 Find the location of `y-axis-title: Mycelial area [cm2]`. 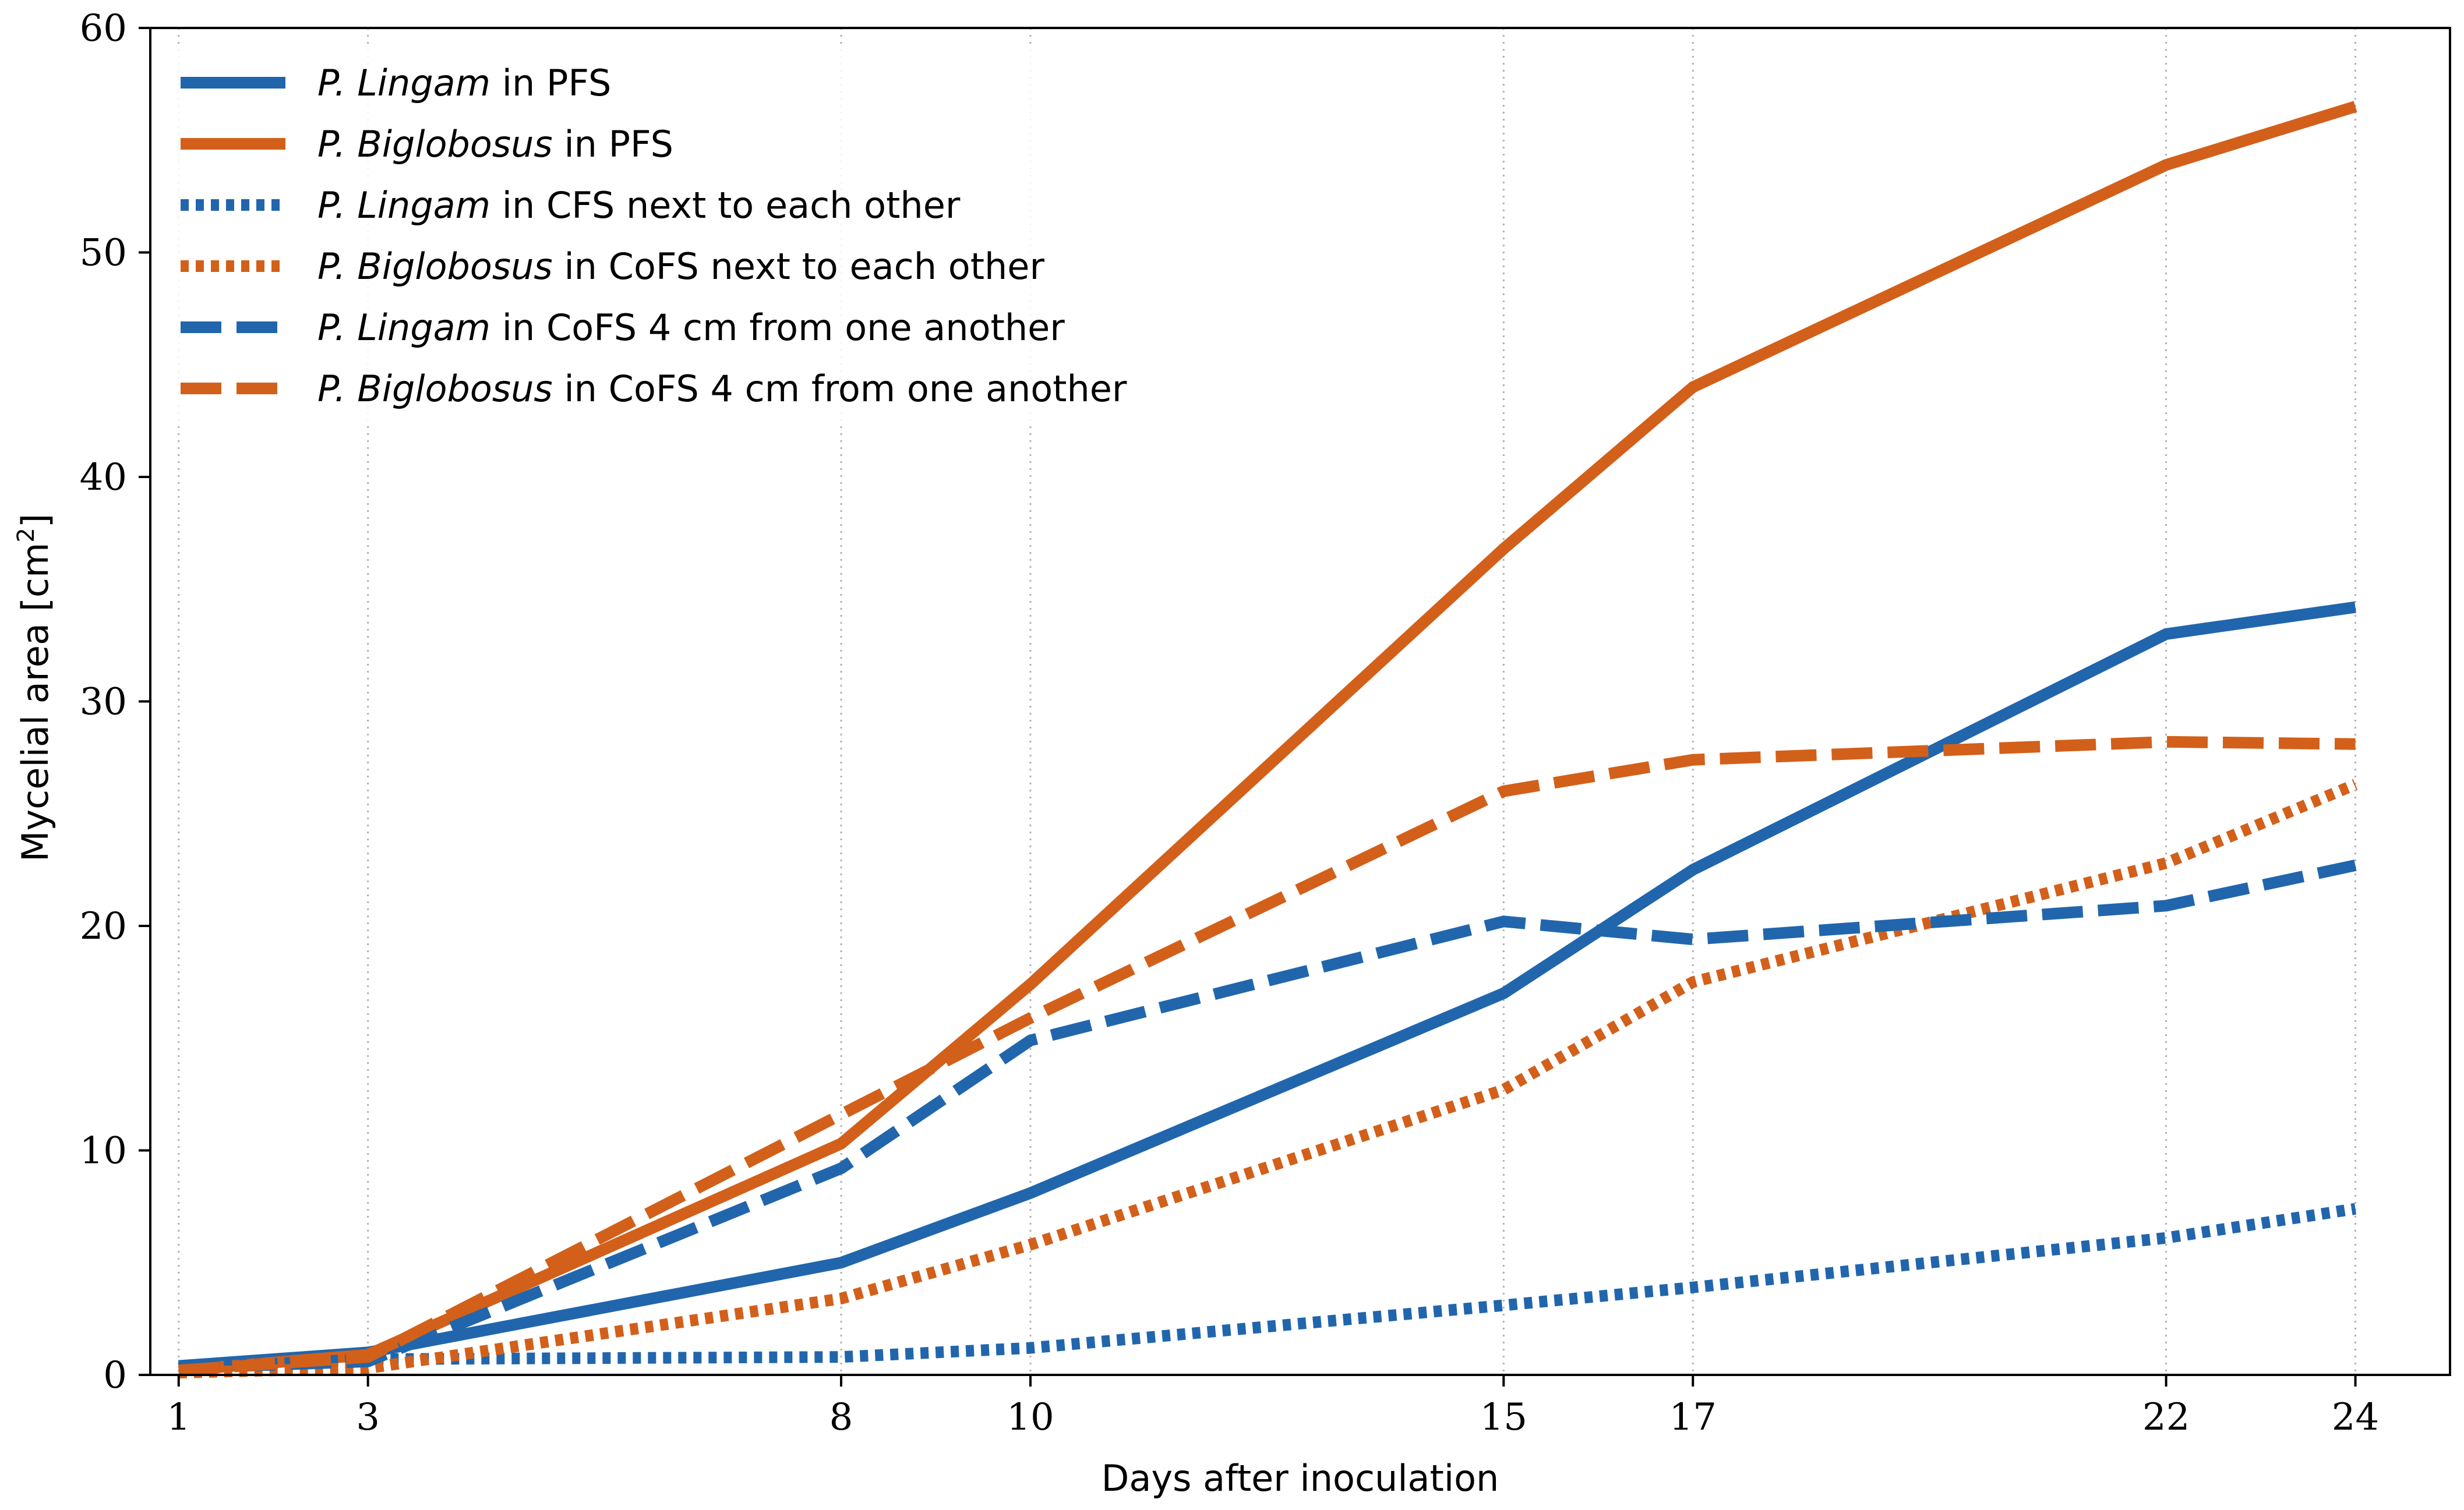

y-axis-title: Mycelial area [cm2] is located at coordinates (35, 688).